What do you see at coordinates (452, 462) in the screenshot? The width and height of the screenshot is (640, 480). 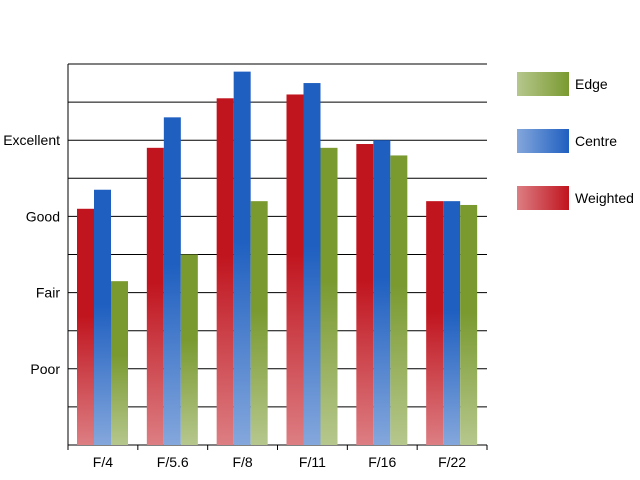 I see `x-tick-label: F/22` at bounding box center [452, 462].